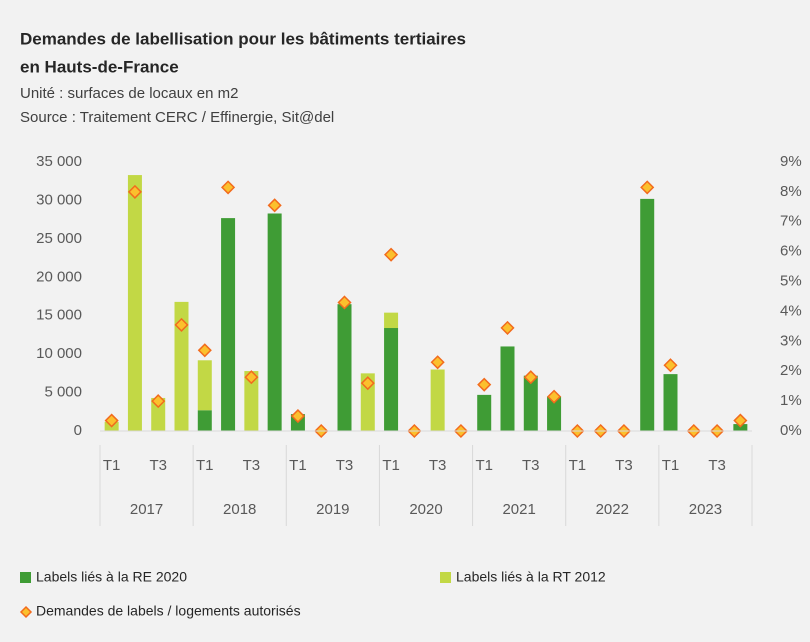 This screenshot has height=642, width=810. What do you see at coordinates (239, 509) in the screenshot?
I see `group-label: 2018` at bounding box center [239, 509].